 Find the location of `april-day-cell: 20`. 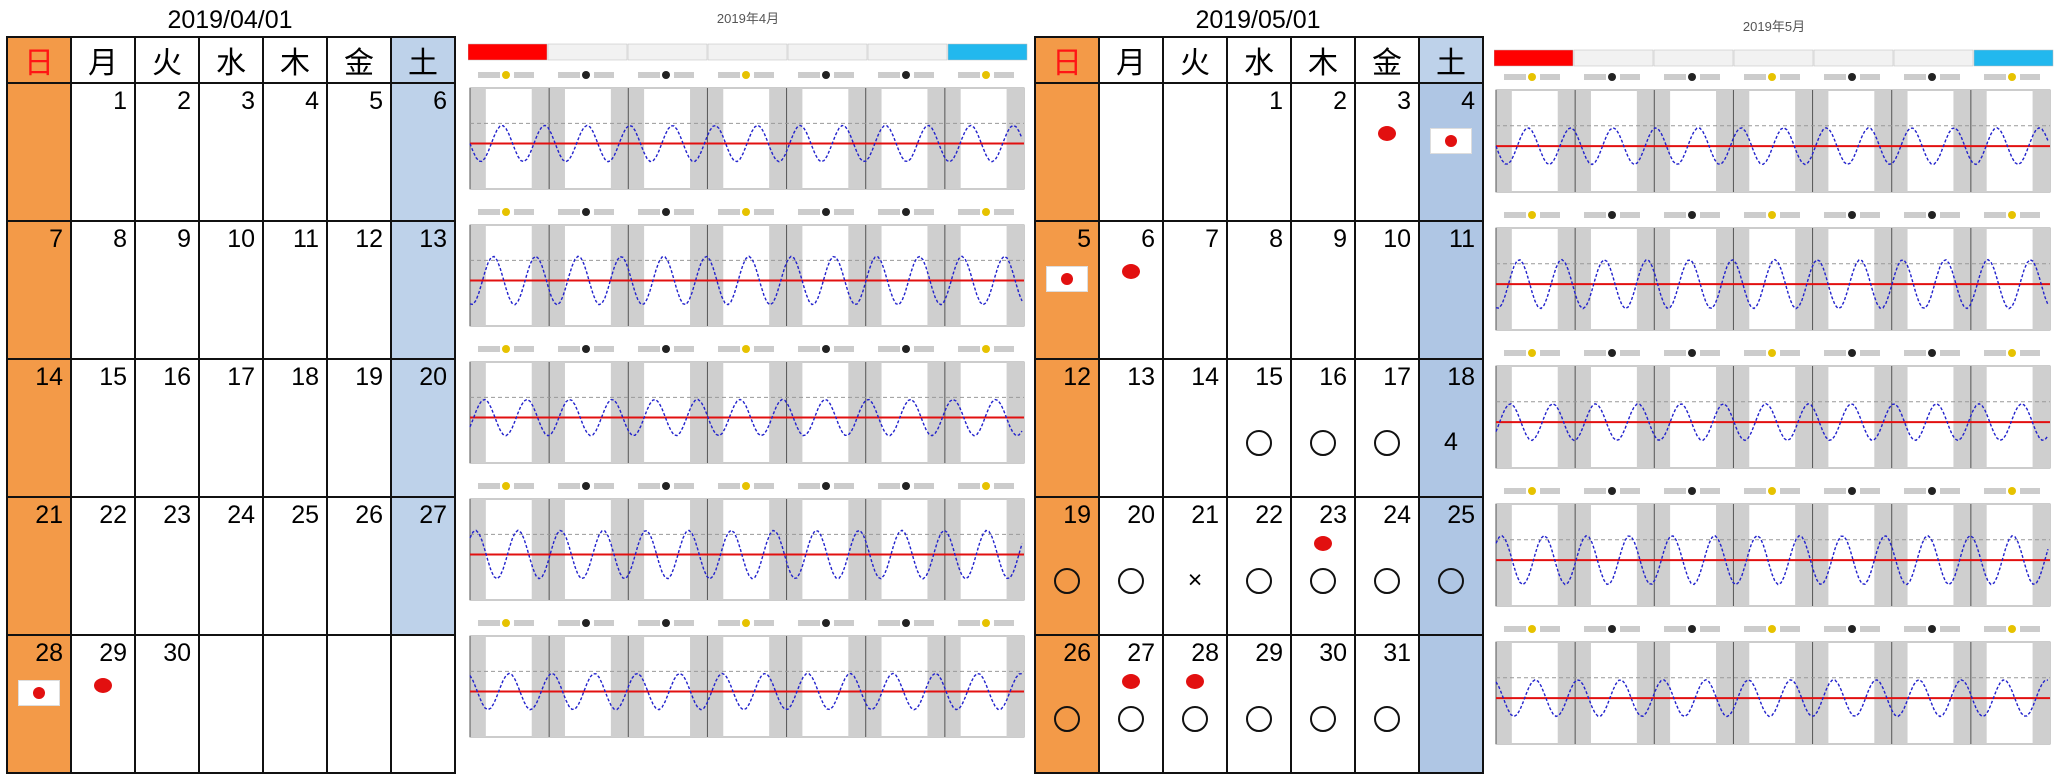

april-day-cell: 20 is located at coordinates (423, 428).